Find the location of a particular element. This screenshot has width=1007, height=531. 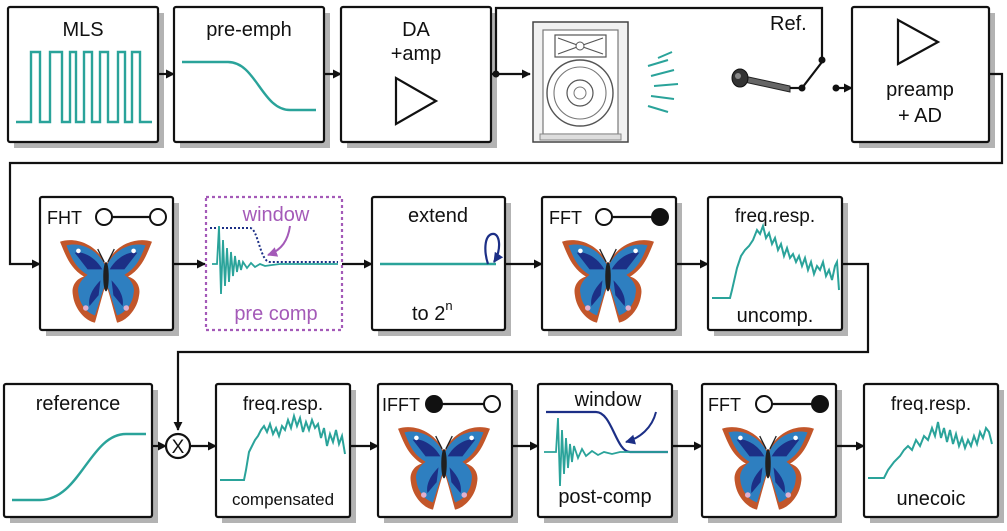

loudspeaker-icon is located at coordinates (580, 82).